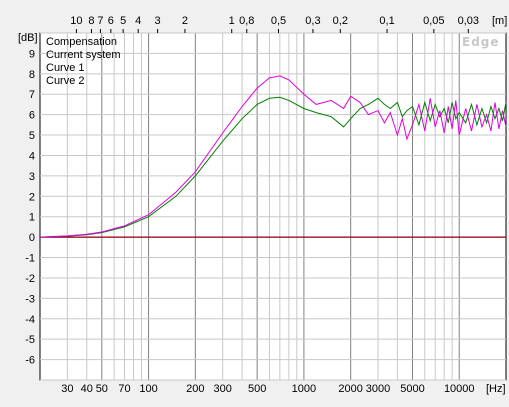  I want to click on y-tick-label: 1, so click(32, 218).